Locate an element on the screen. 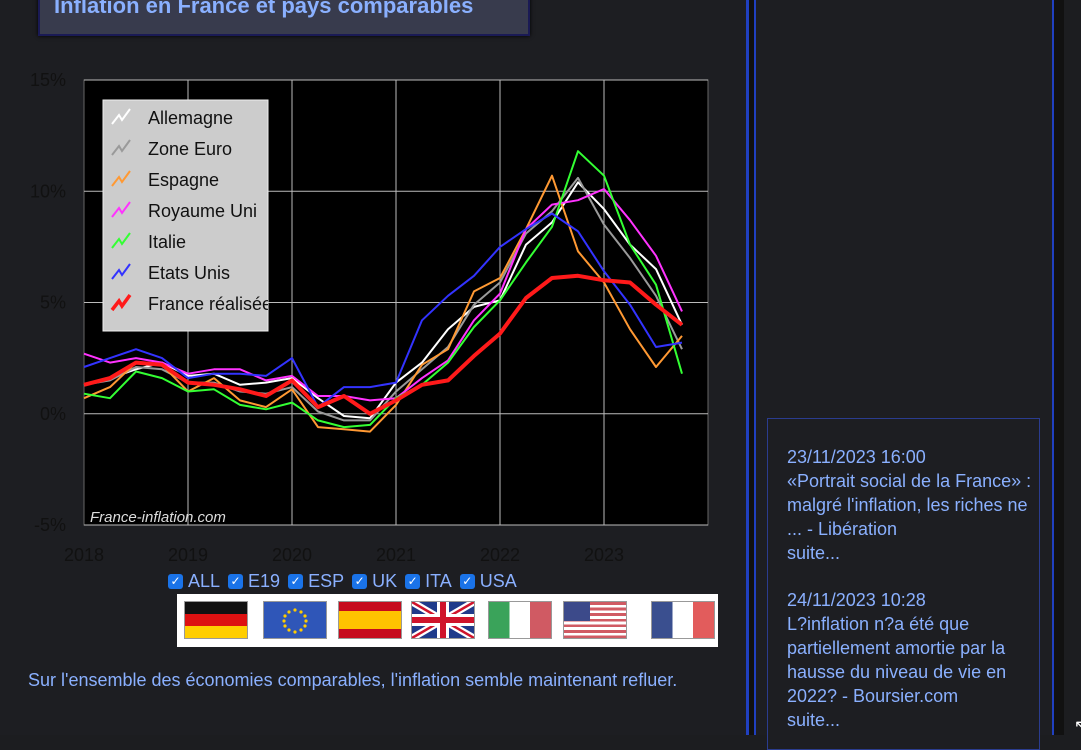 This screenshot has width=1081, height=750. checkbox-ita: ✓ ITA is located at coordinates (428, 581).